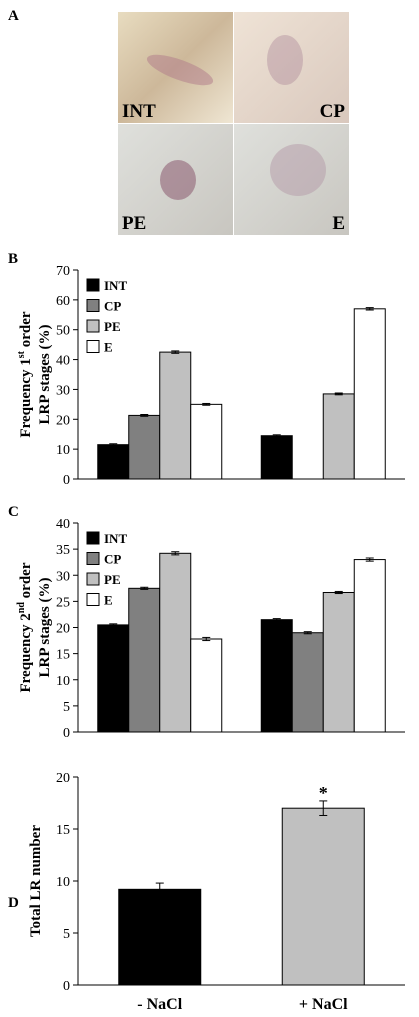  I want to click on x-tick-label: + NaCl, so click(323, 1004).